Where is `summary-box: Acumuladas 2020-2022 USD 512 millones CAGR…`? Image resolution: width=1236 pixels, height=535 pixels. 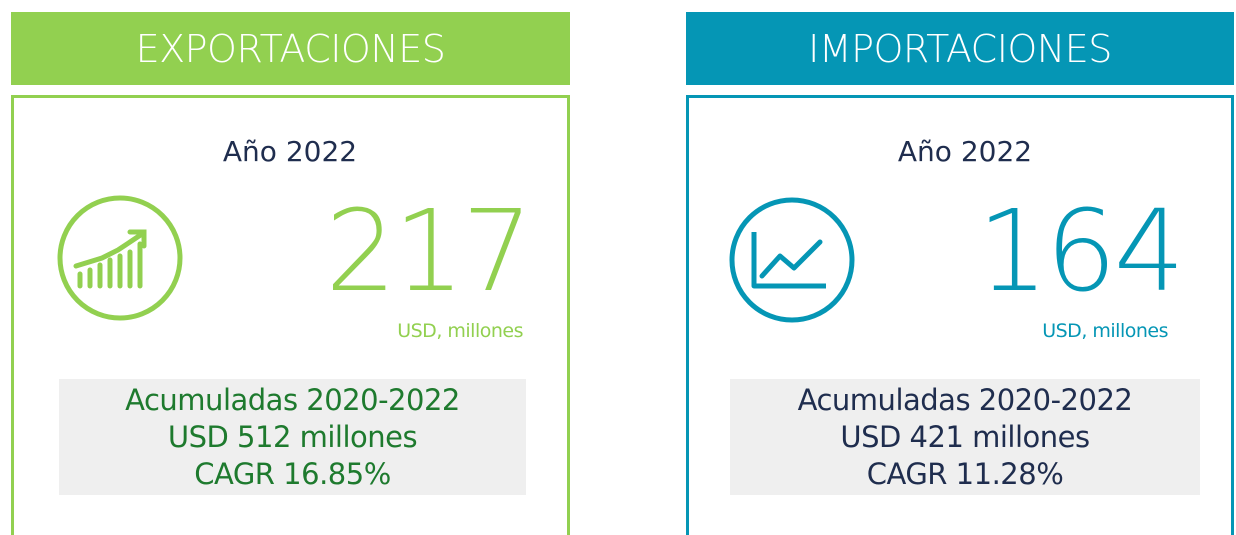 summary-box: Acumuladas 2020-2022 USD 512 millones CAGR… is located at coordinates (292, 437).